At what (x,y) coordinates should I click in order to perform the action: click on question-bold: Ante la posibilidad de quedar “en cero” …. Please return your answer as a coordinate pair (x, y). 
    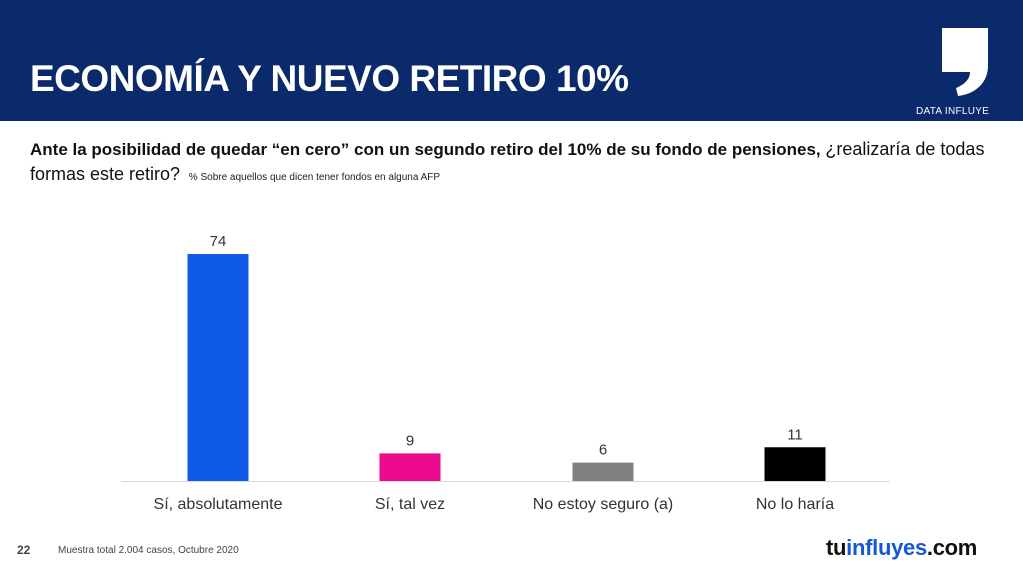
    Looking at the image, I should click on (425, 149).